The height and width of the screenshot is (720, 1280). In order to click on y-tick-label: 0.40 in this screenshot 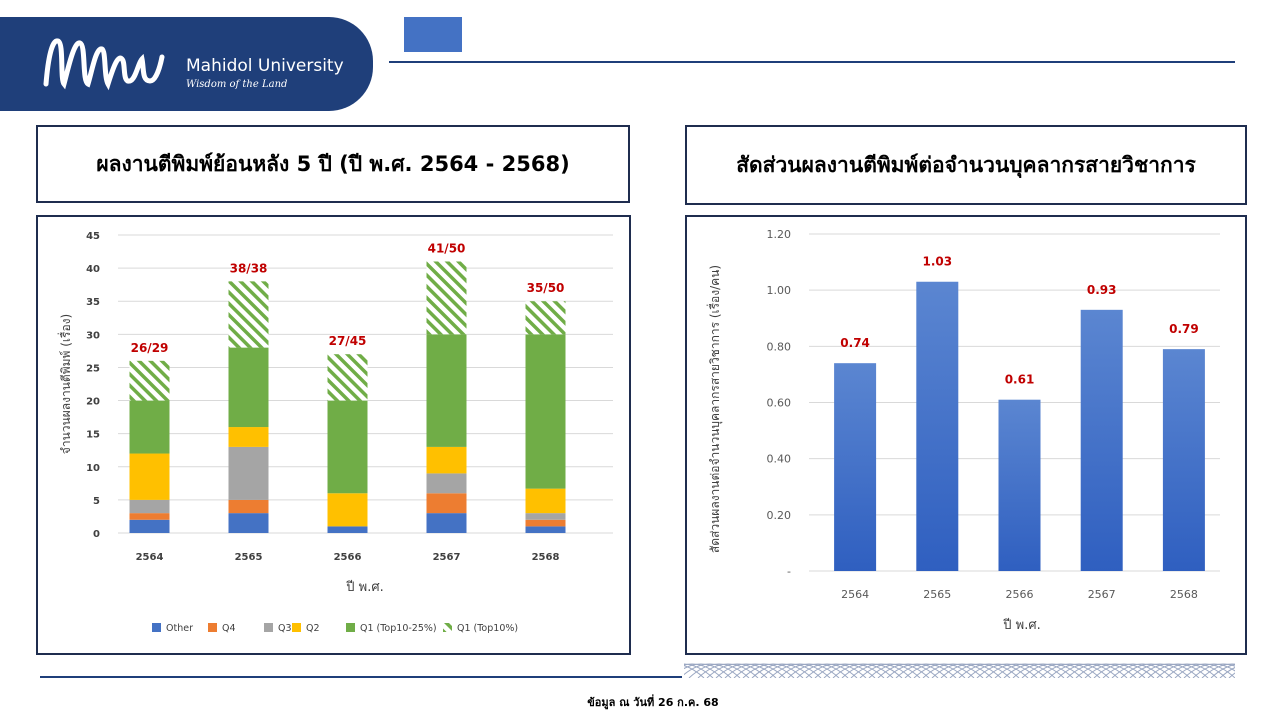, I will do `click(779, 459)`.